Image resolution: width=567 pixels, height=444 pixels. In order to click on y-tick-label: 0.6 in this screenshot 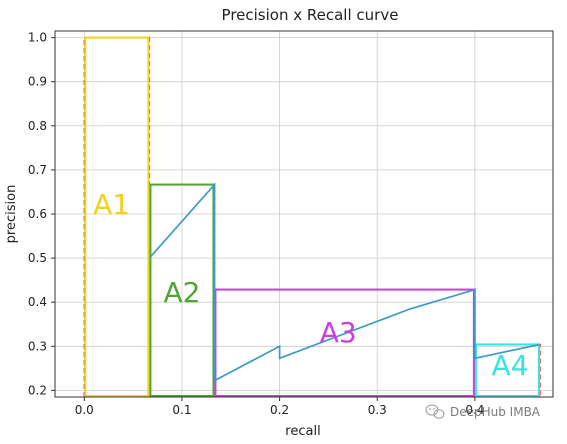, I will do `click(37, 214)`.